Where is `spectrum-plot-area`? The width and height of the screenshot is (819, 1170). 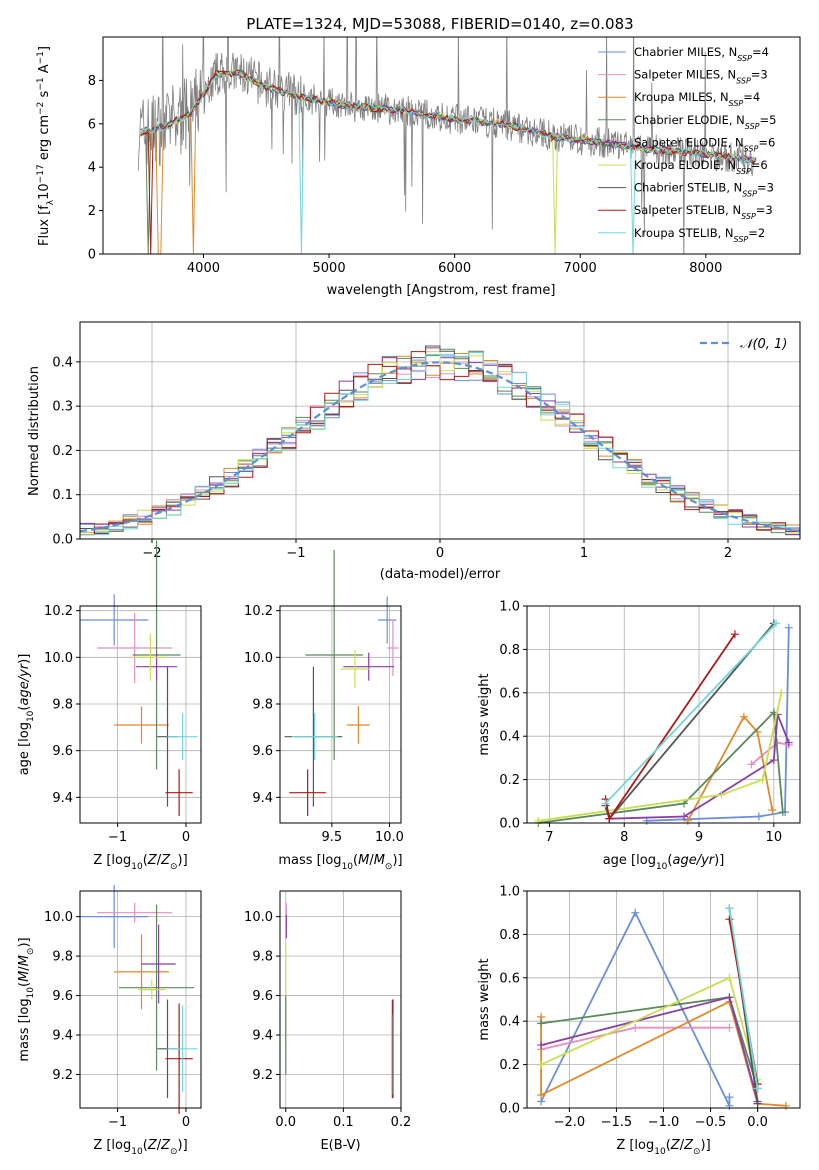
spectrum-plot-area is located at coordinates (447, 145).